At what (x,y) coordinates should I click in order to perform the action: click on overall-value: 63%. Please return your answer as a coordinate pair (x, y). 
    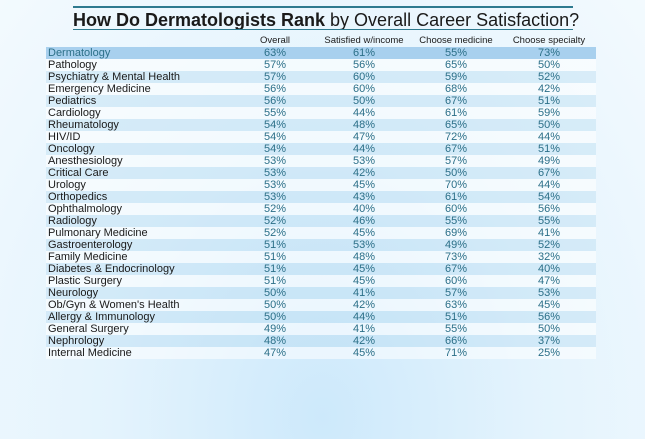
    Looking at the image, I should click on (275, 53).